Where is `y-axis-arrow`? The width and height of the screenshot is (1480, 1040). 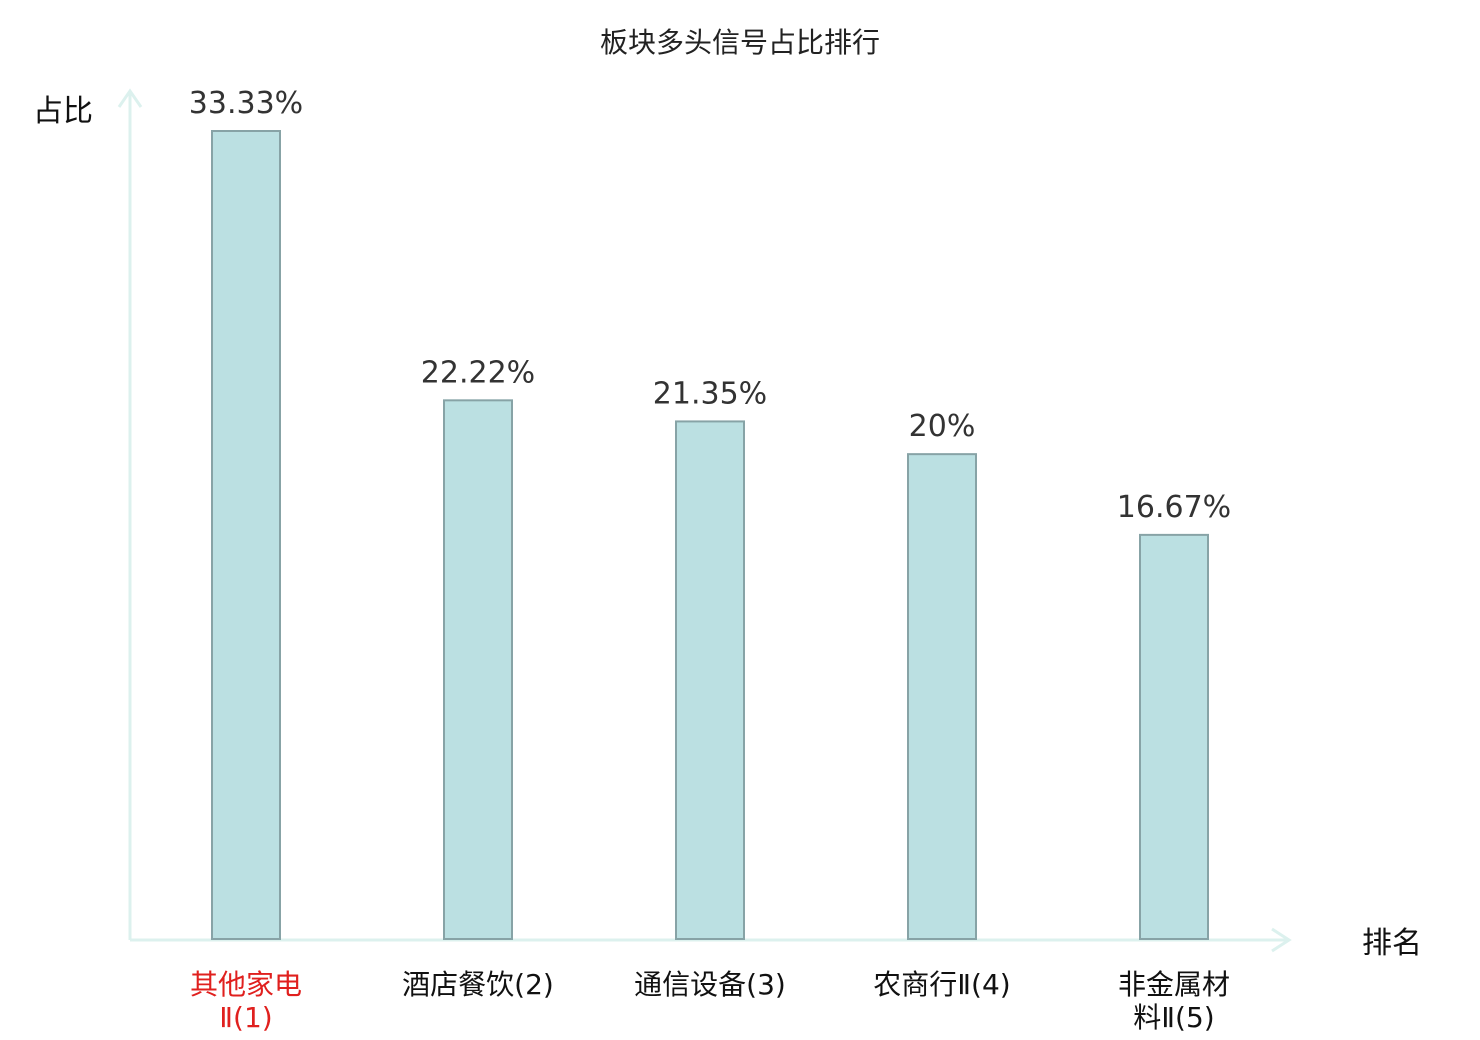
y-axis-arrow is located at coordinates (130, 98).